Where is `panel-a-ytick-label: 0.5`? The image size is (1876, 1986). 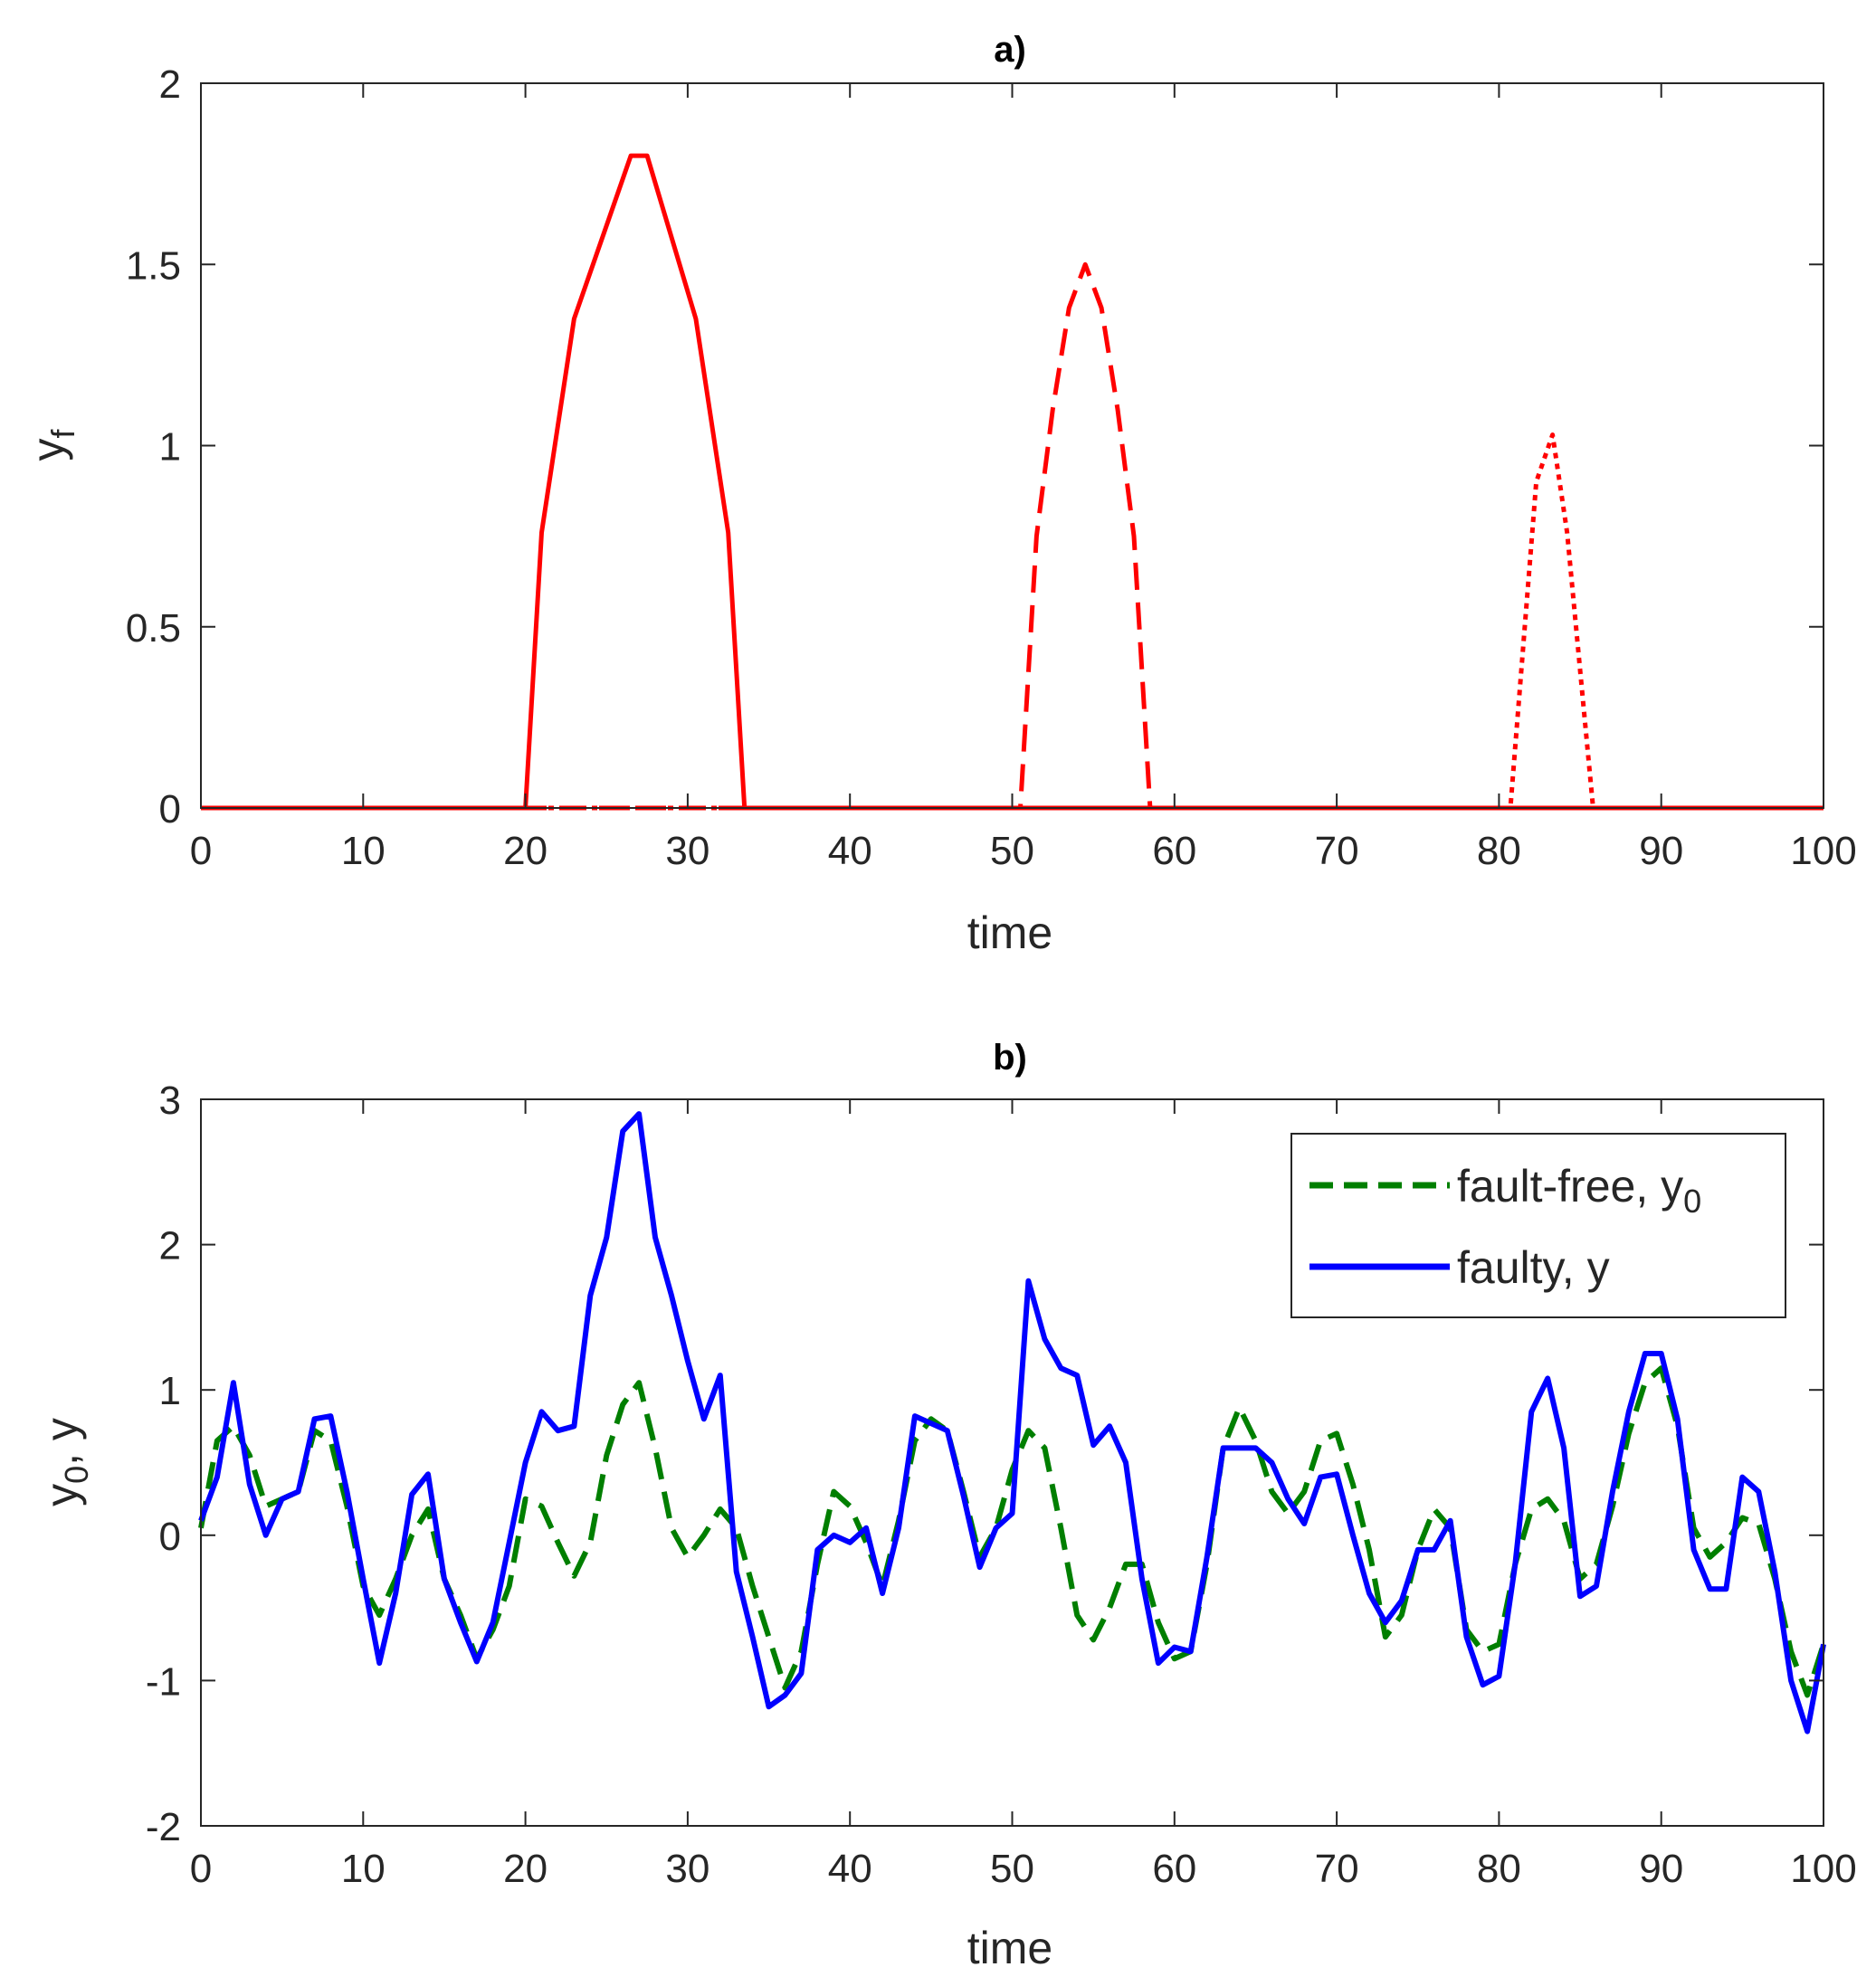
panel-a-ytick-label: 0.5 is located at coordinates (153, 629).